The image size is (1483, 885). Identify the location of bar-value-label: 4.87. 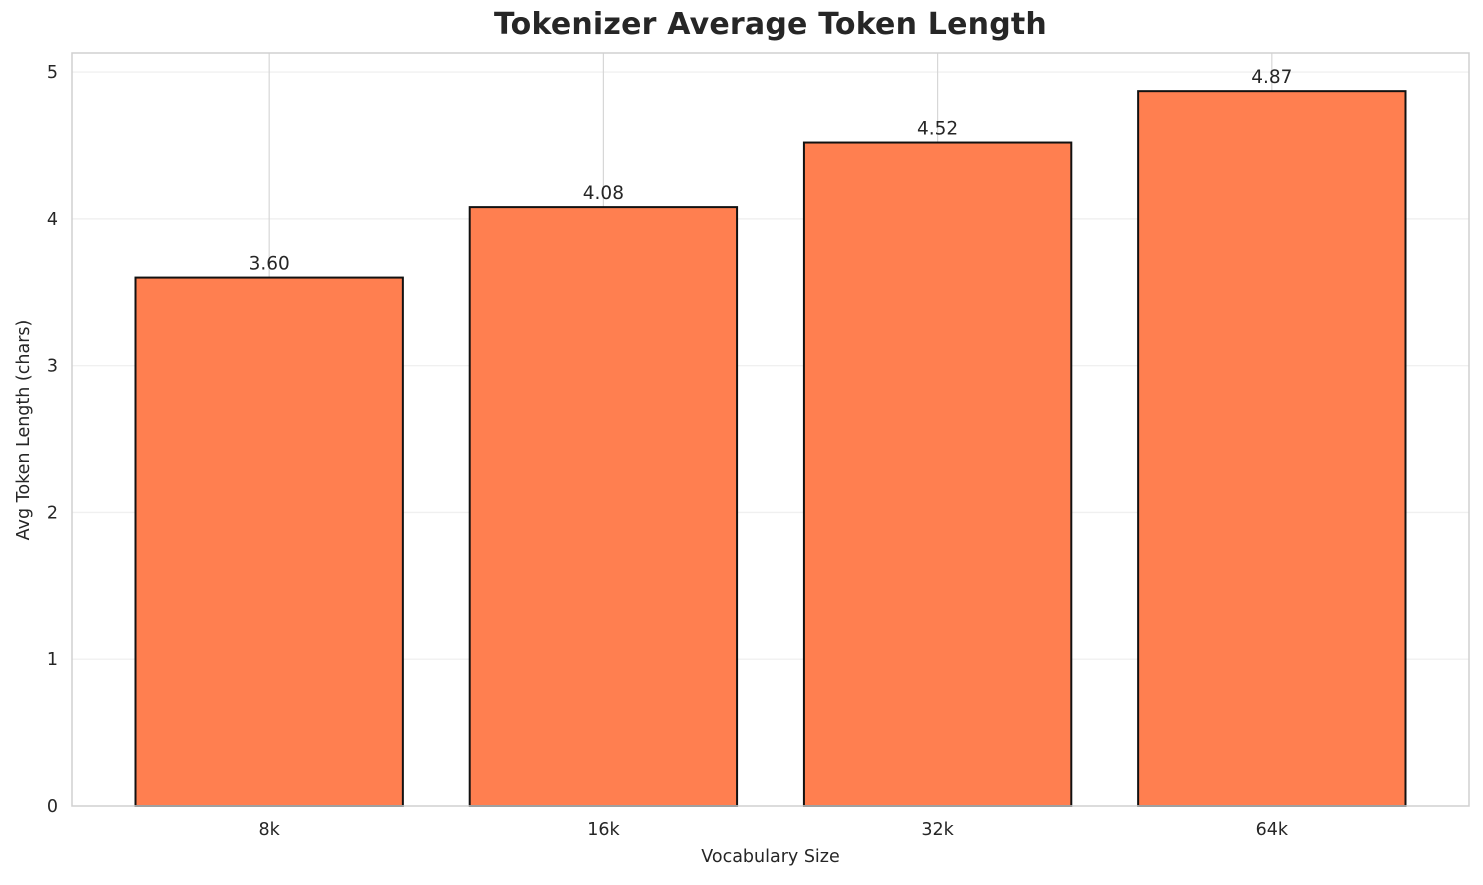
(1271, 77).